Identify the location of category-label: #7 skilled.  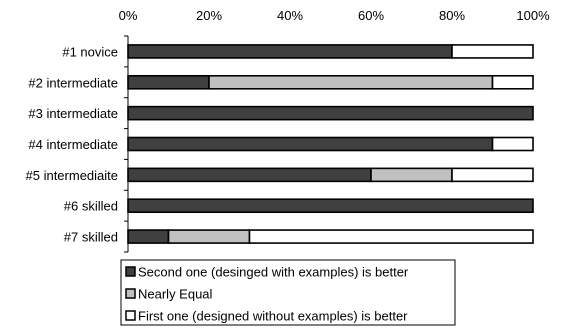
(91, 237).